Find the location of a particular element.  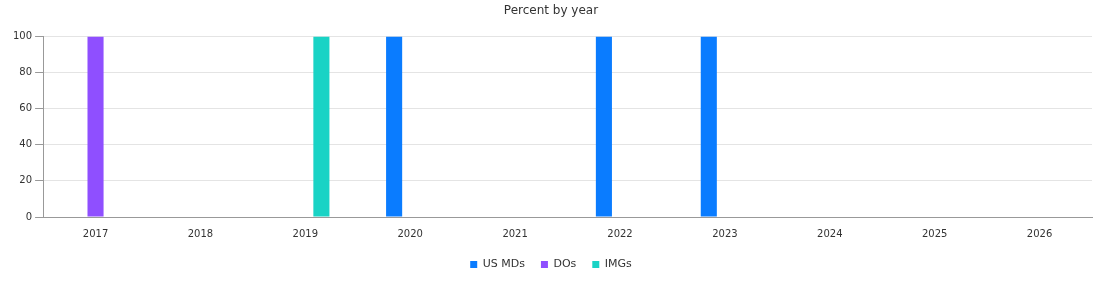

x-tick-label: 2021 is located at coordinates (515, 233).